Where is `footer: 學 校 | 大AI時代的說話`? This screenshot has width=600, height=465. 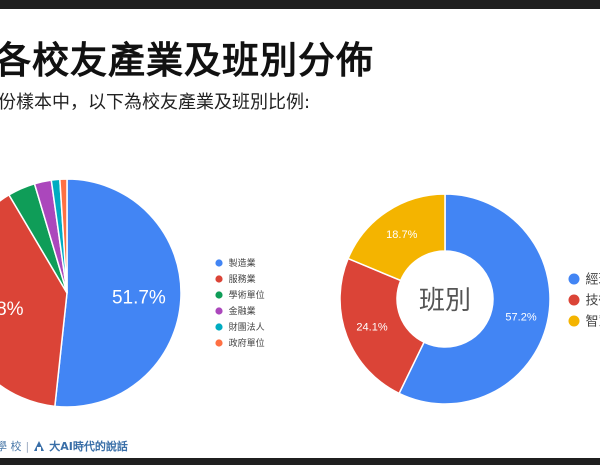
footer: 學 校 | 大AI時代的說話 is located at coordinates (64, 446).